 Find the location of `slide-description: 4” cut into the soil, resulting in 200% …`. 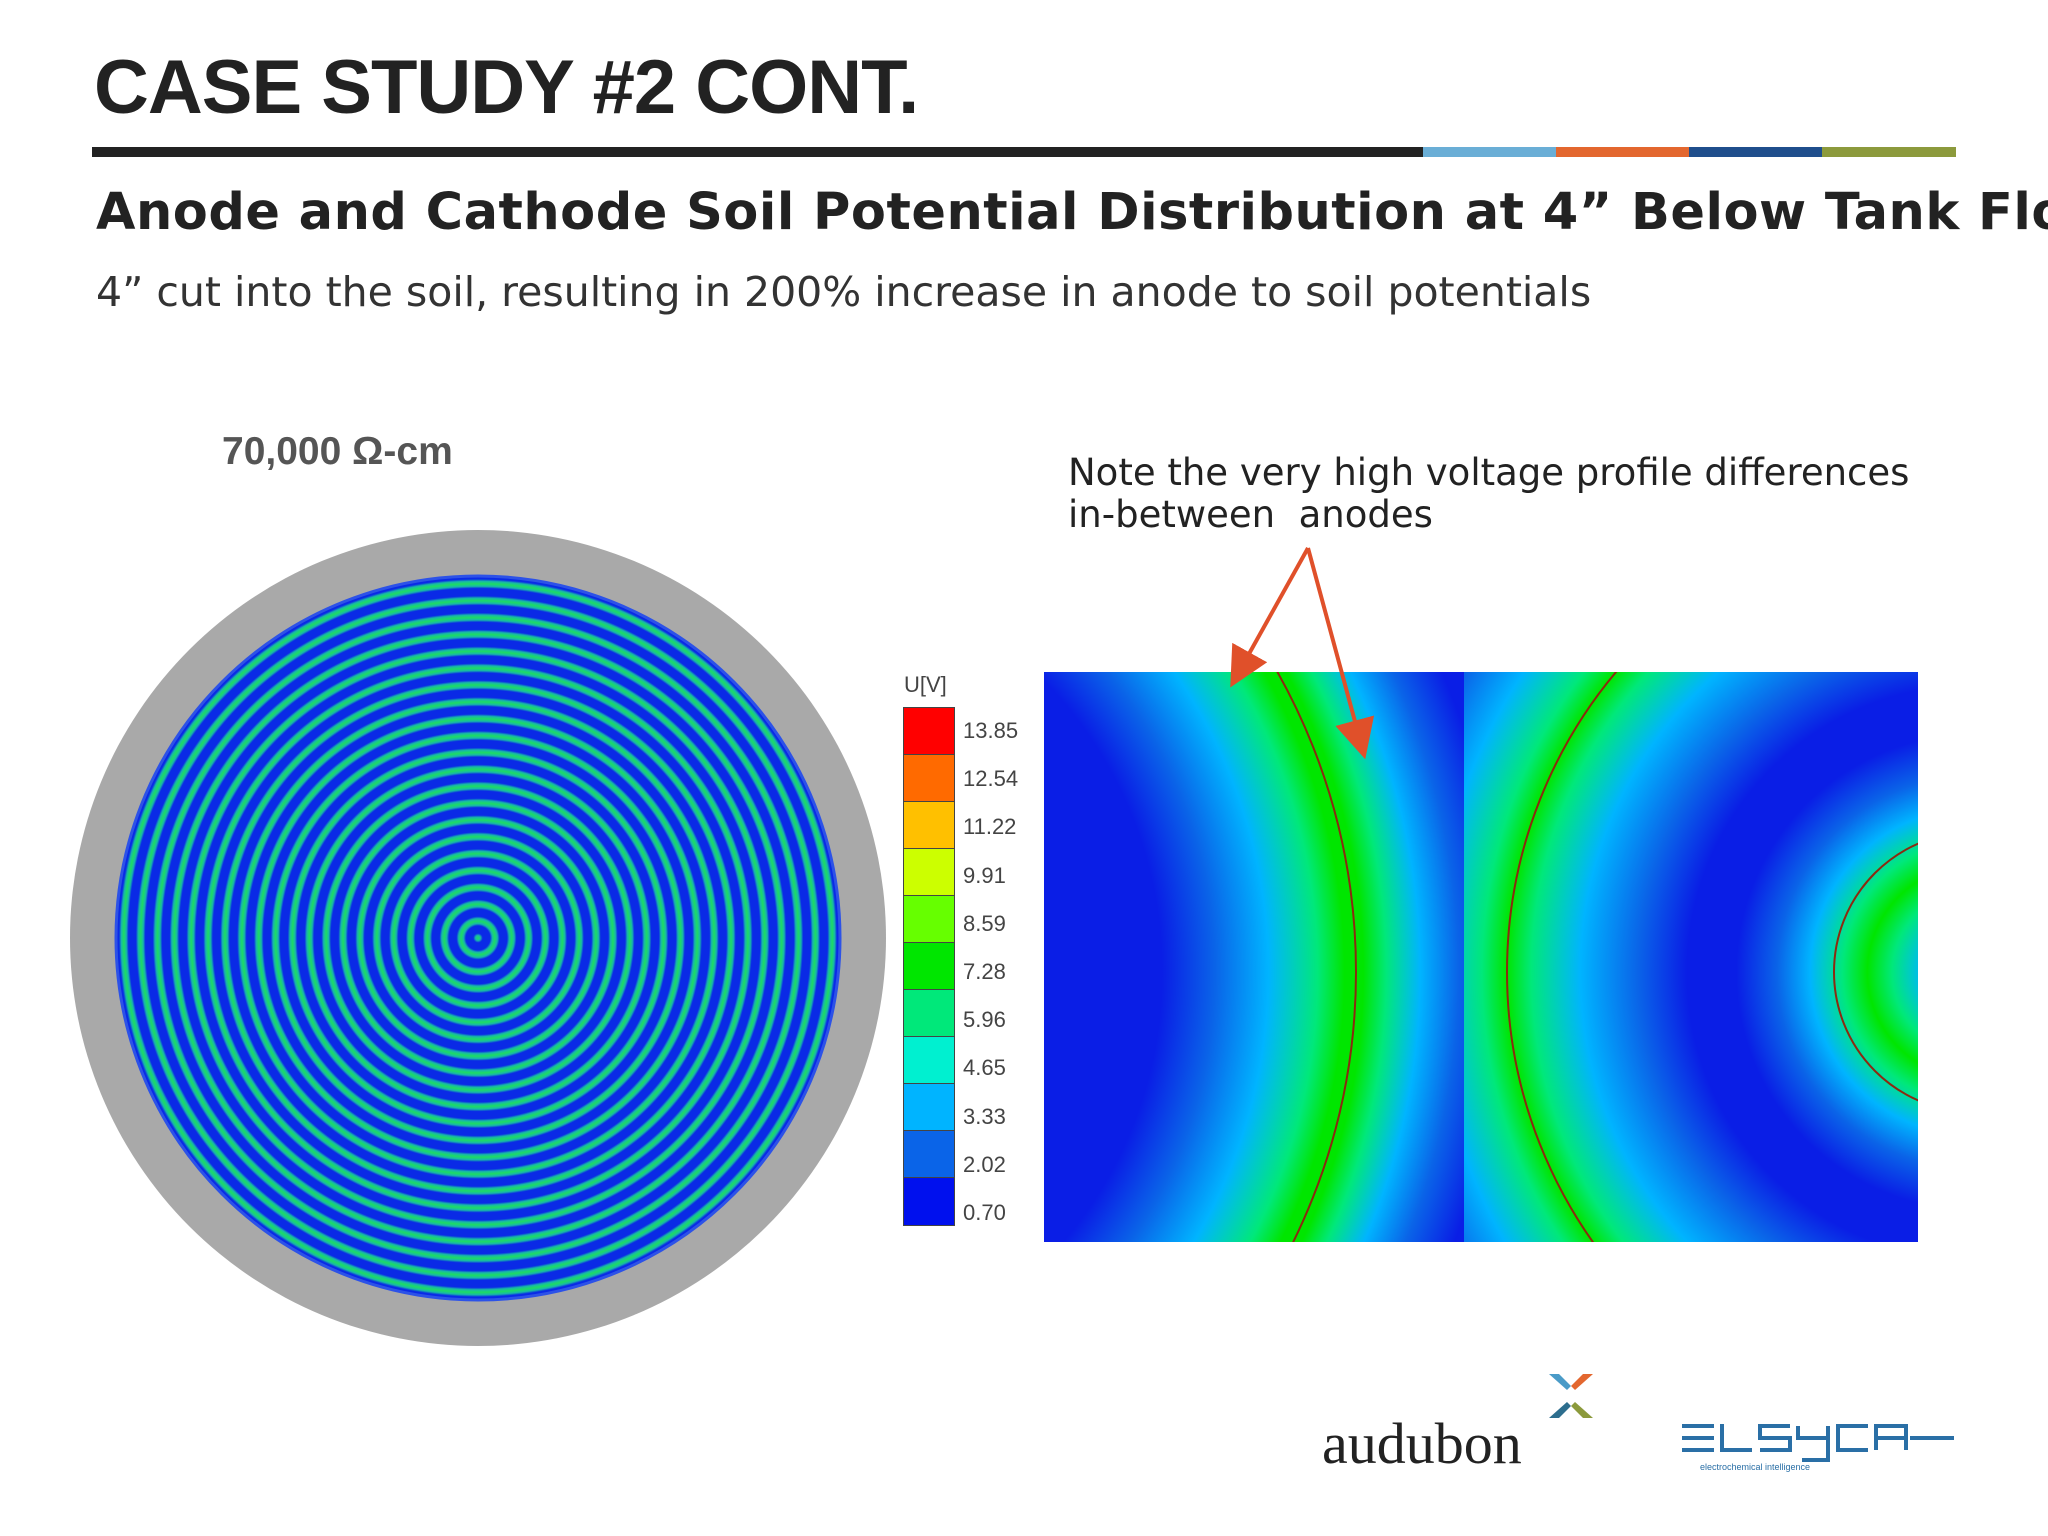

slide-description: 4” cut into the soil, resulting in 200% … is located at coordinates (844, 292).